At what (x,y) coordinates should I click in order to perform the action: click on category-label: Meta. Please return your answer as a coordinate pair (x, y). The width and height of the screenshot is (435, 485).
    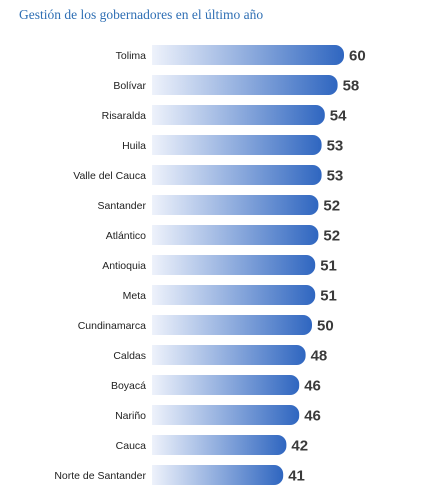
    Looking at the image, I should click on (135, 296).